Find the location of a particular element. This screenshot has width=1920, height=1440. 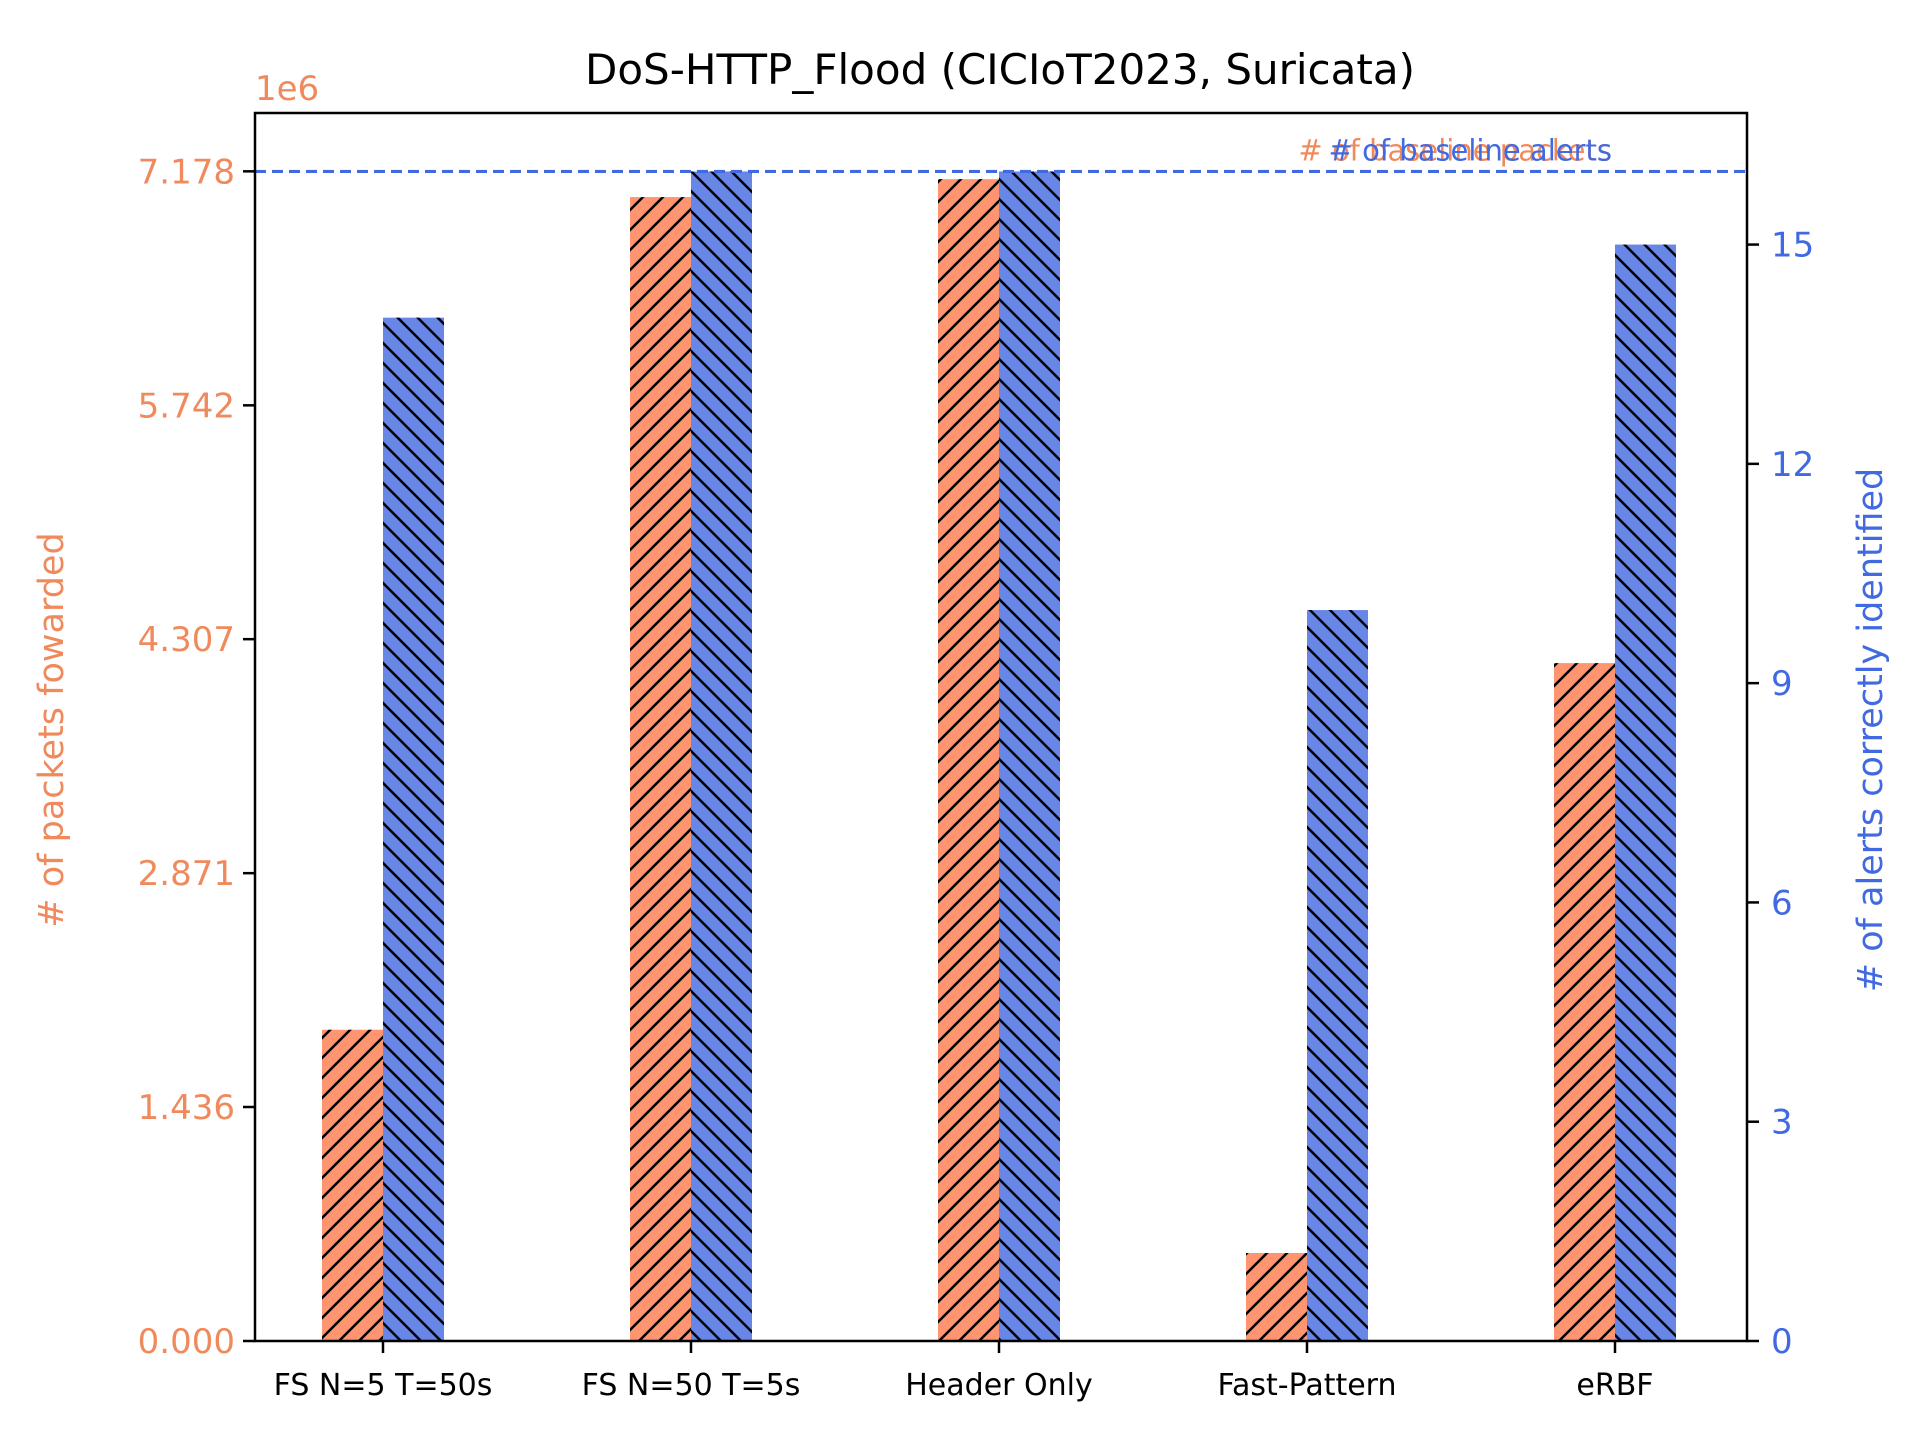

x-tick-label: FS N=50 T=5s is located at coordinates (691, 1385).